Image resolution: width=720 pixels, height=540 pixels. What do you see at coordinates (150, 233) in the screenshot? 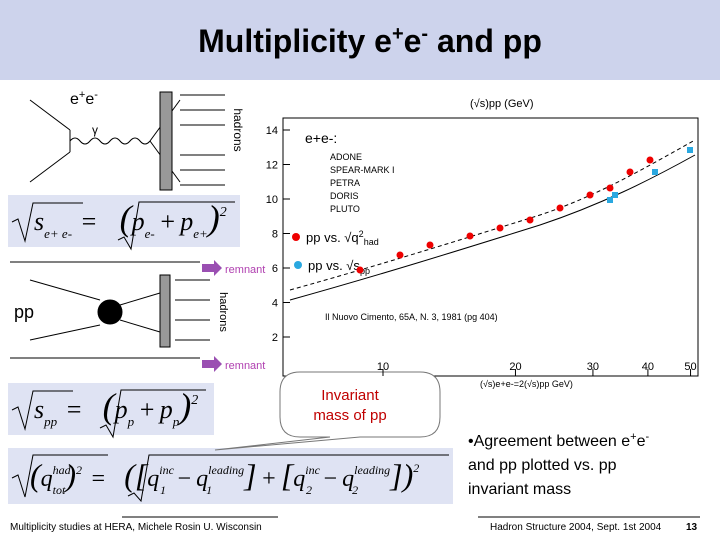
I see `t: e-` at bounding box center [150, 233].